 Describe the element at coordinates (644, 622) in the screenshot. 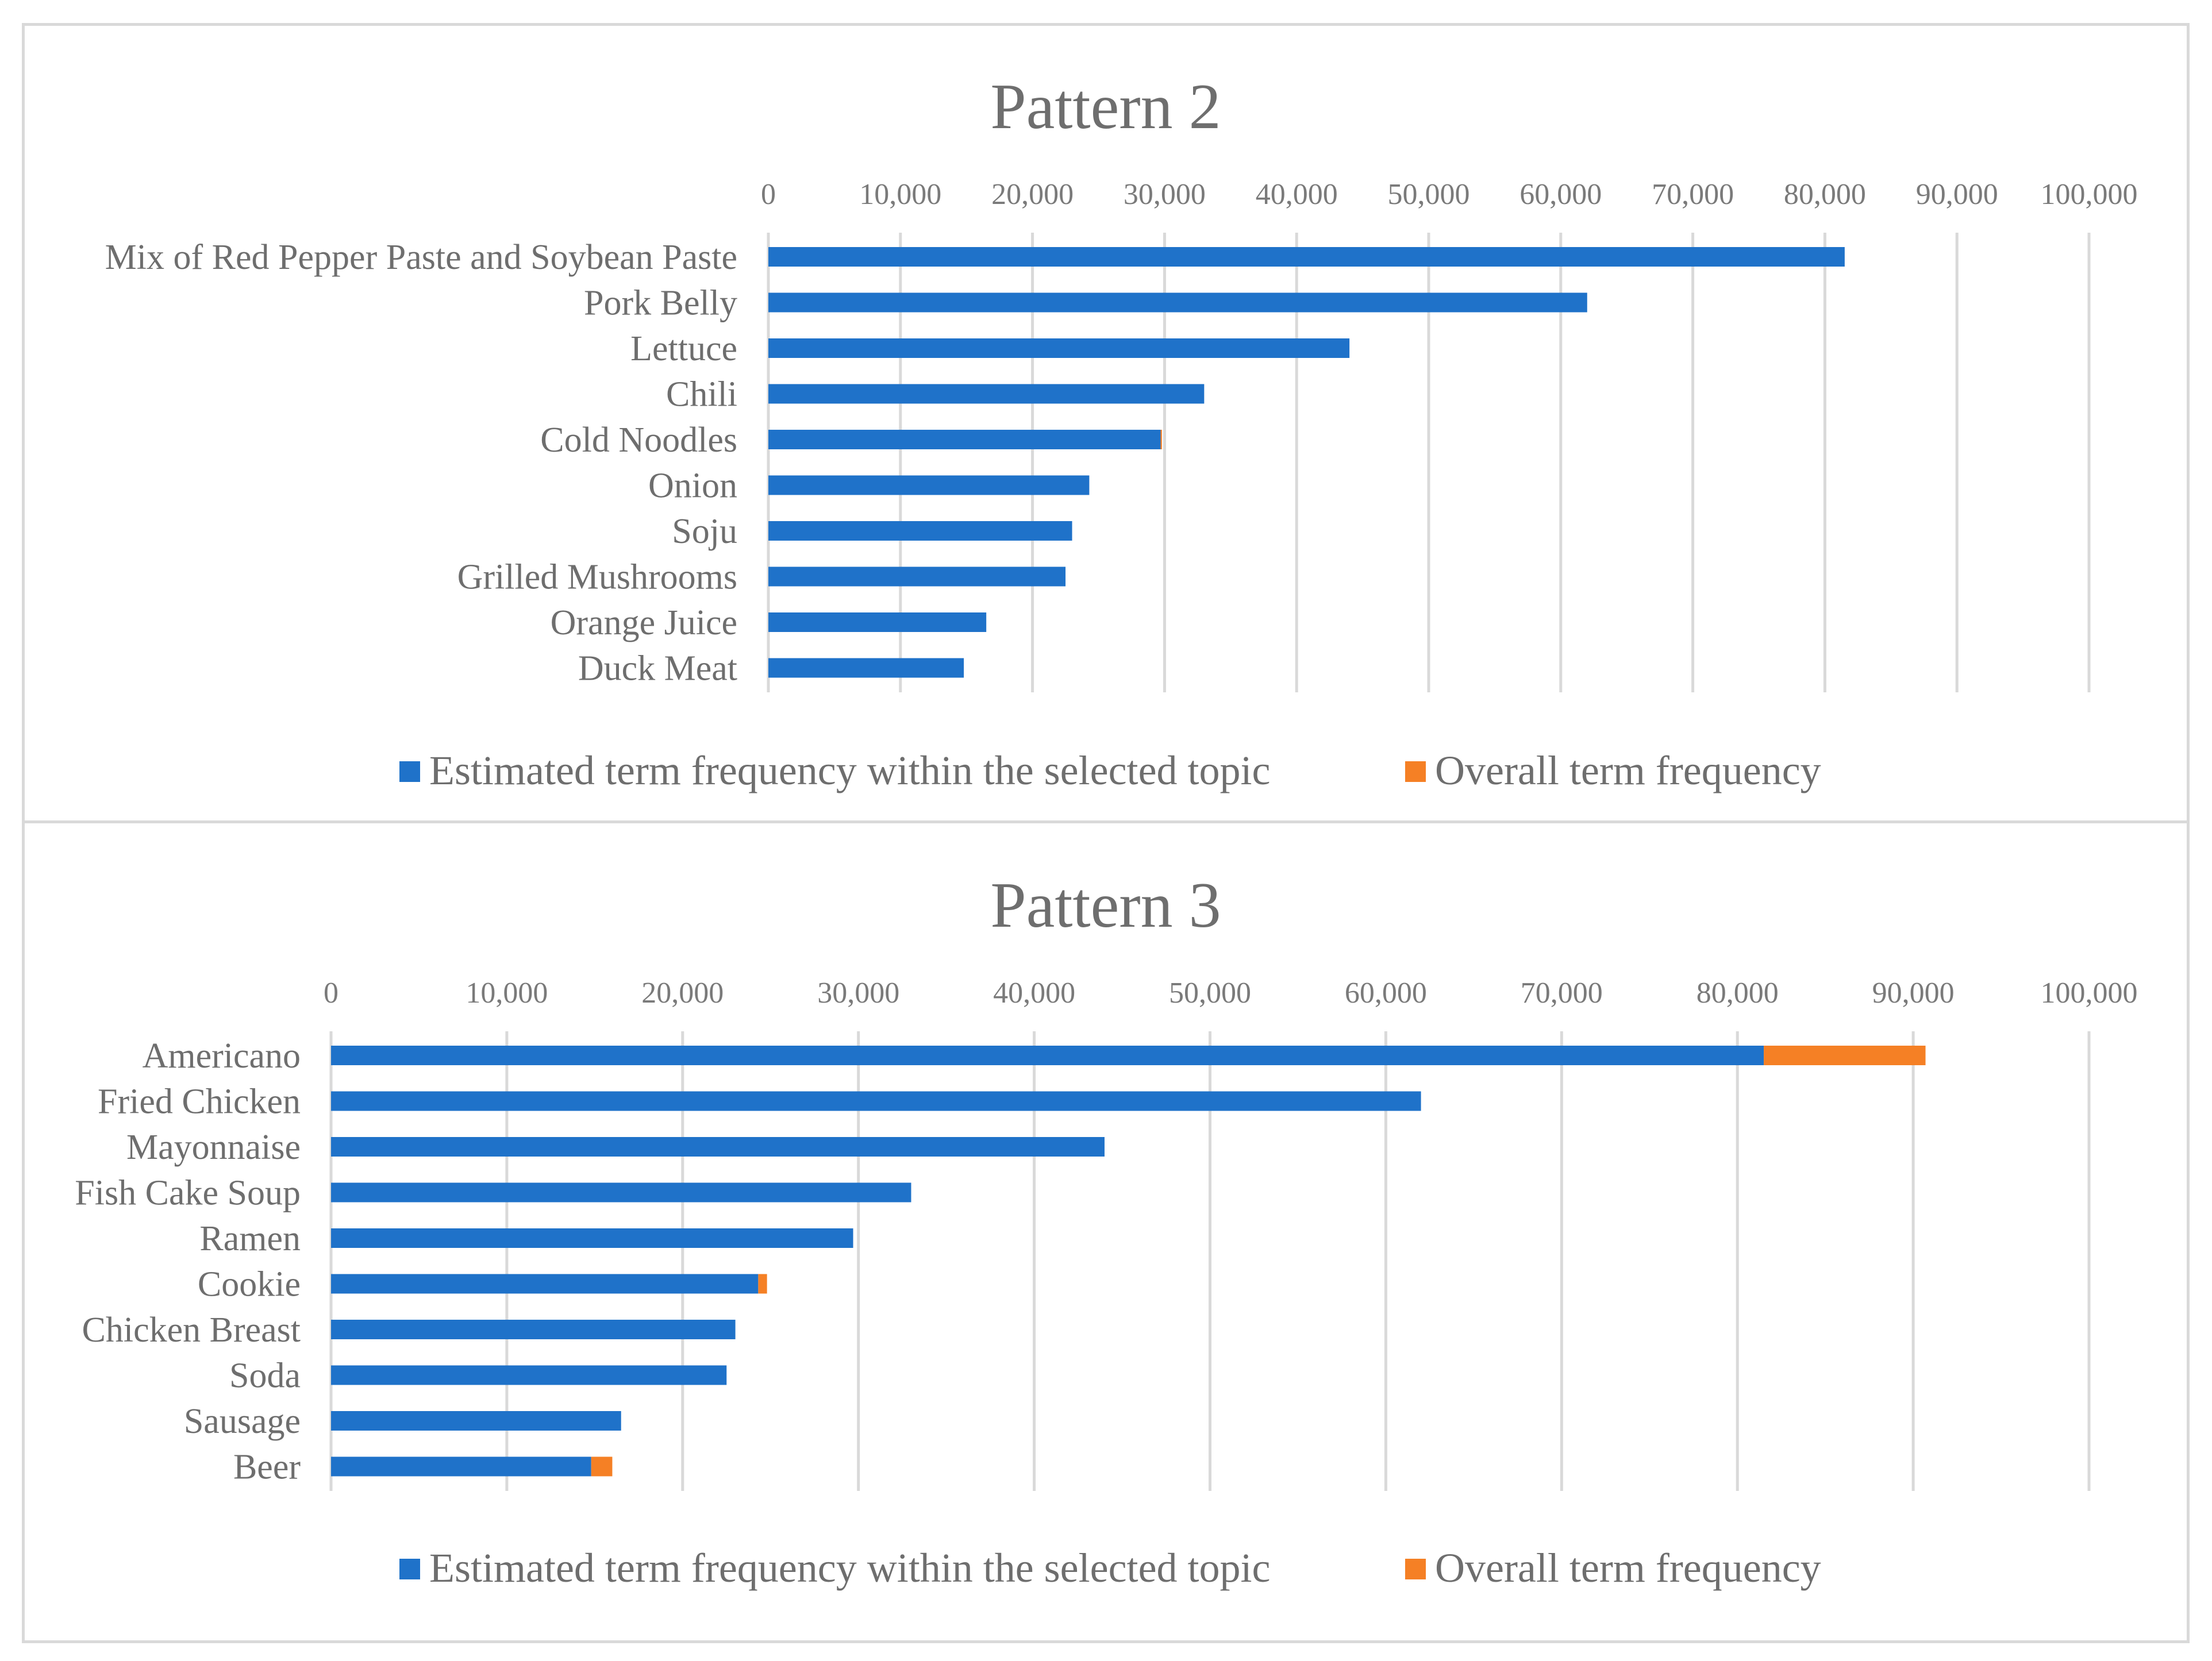

I see `category-label: Orange Juice` at that location.